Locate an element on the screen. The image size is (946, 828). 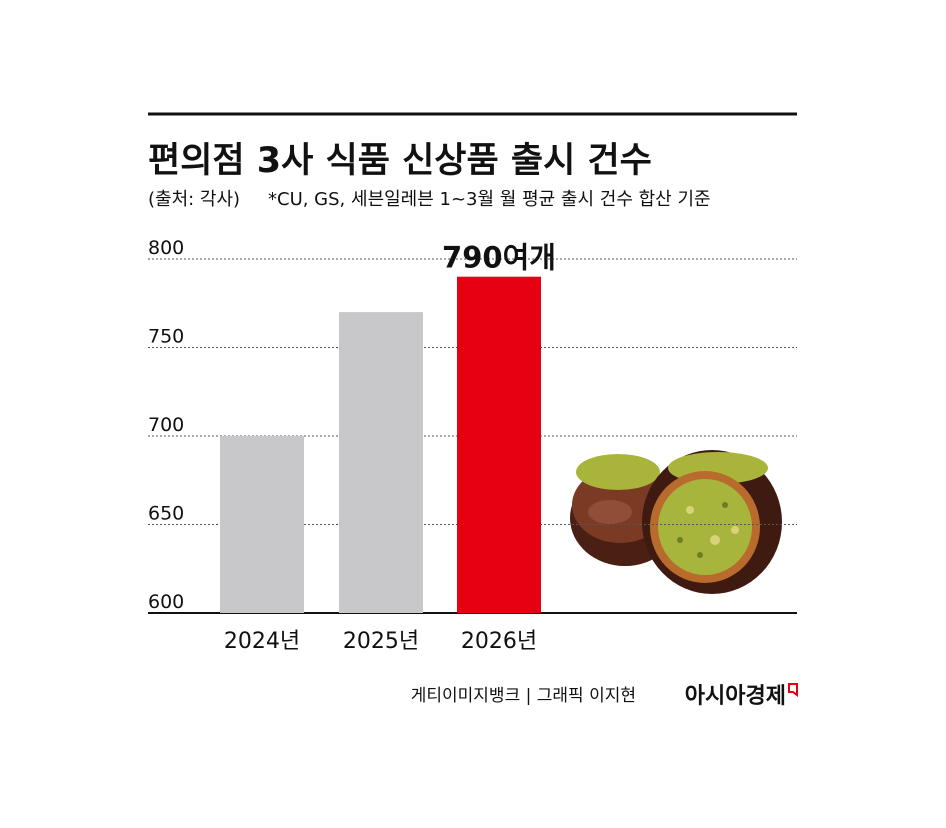
y-tick-label: 650 is located at coordinates (166, 514).